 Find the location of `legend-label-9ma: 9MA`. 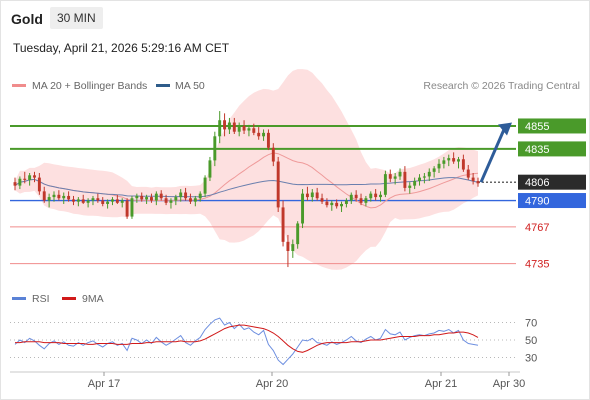

legend-label-9ma: 9MA is located at coordinates (93, 299).